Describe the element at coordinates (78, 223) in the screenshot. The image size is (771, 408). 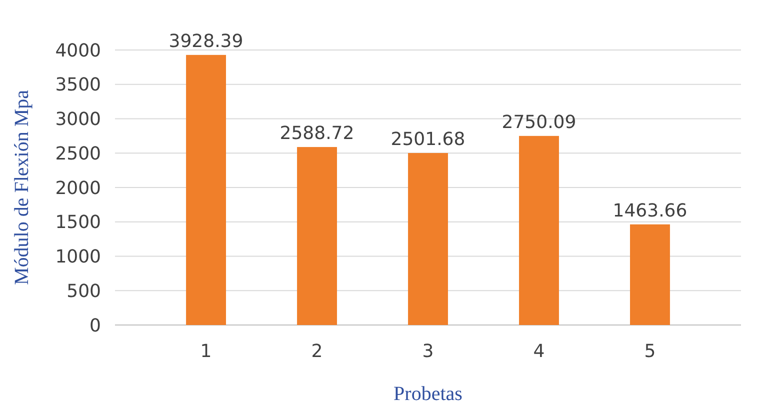
I see `y-tick-label: 1500` at that location.